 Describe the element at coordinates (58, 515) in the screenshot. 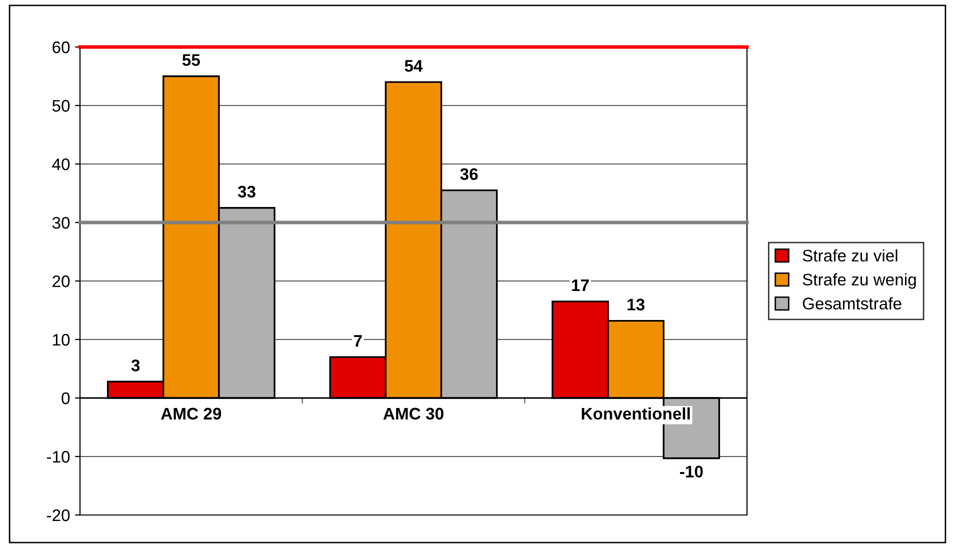

I see `y-tick-label: -20` at that location.